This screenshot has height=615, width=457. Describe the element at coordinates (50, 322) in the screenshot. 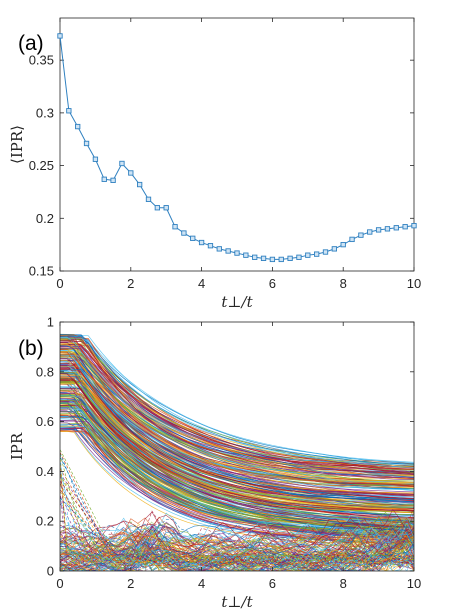

I see `b-ytick-label: 1` at that location.